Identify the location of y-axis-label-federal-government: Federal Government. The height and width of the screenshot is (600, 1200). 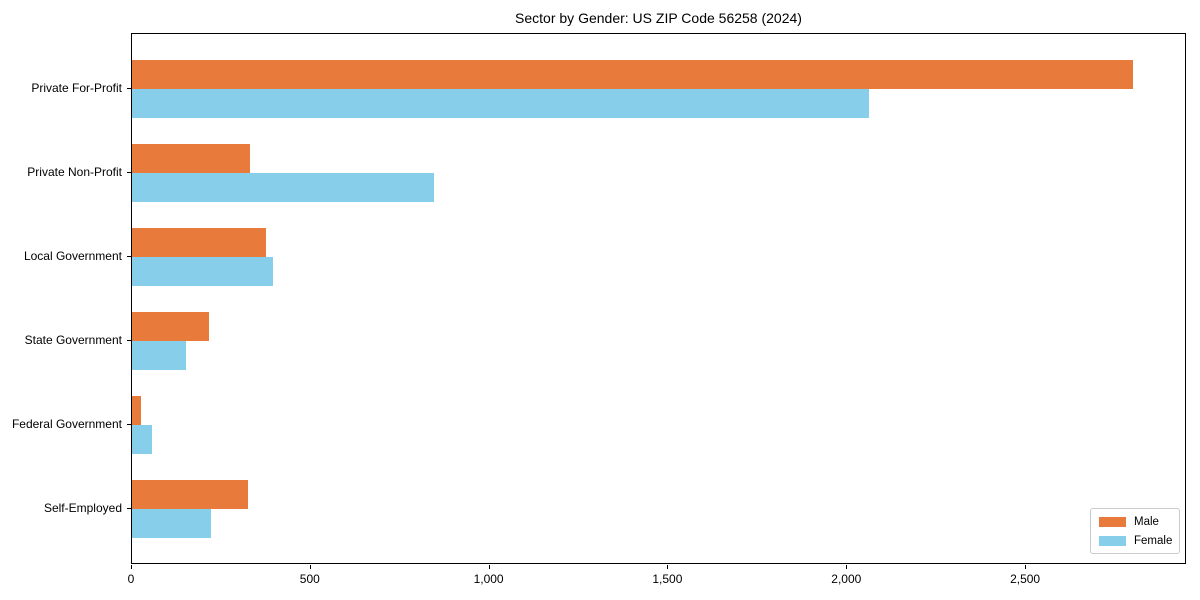
(66, 424).